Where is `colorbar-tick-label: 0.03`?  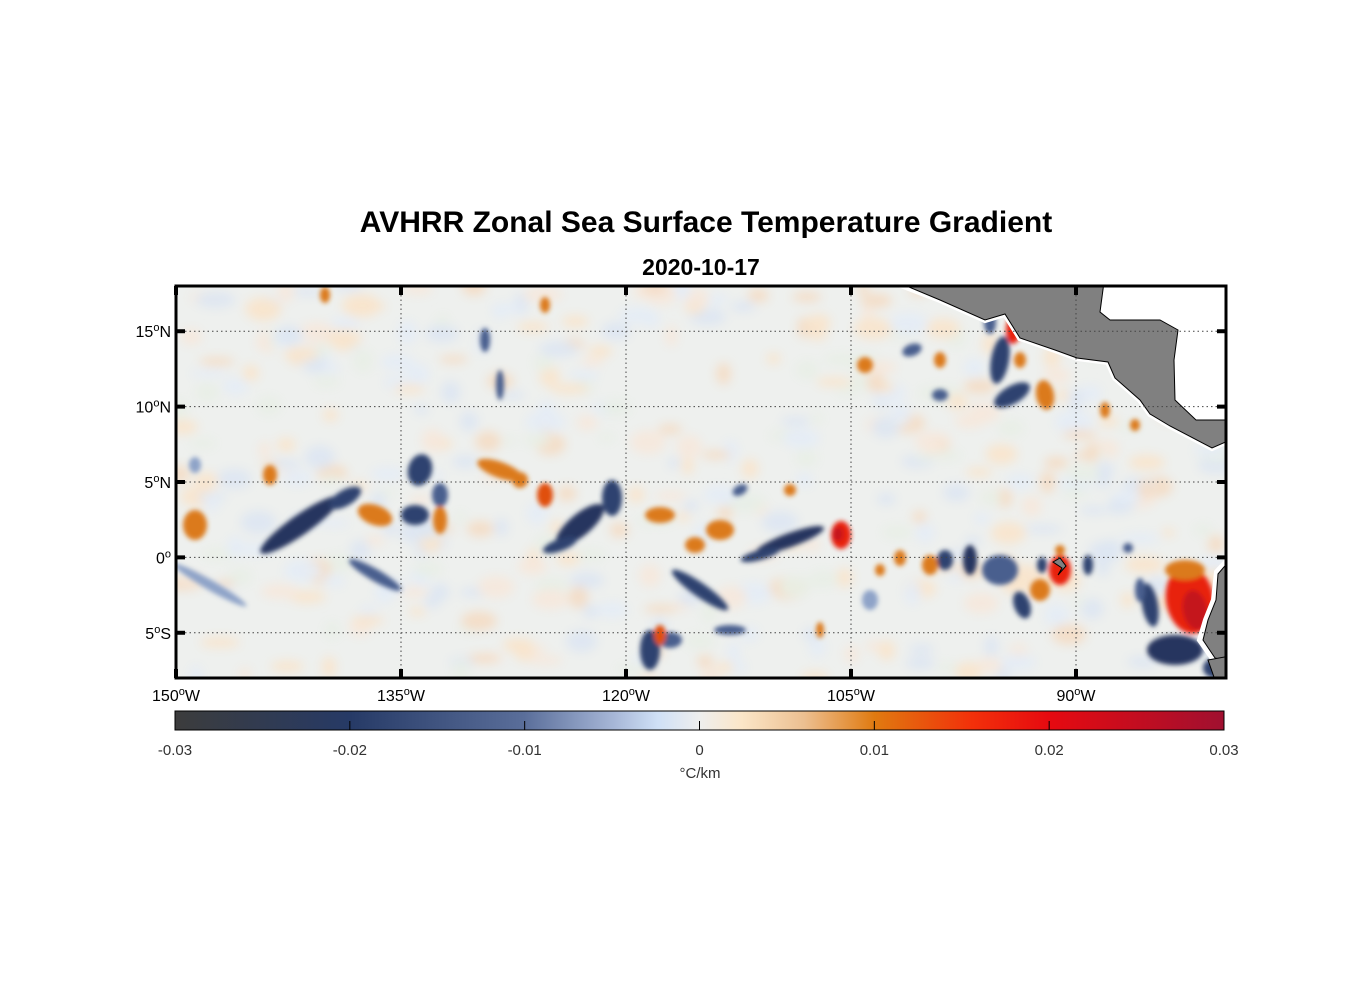
colorbar-tick-label: 0.03 is located at coordinates (1223, 750).